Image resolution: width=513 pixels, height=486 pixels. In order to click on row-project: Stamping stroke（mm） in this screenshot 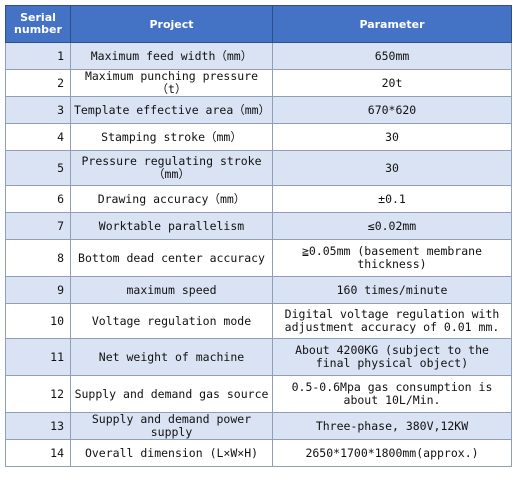, I will do `click(171, 137)`.